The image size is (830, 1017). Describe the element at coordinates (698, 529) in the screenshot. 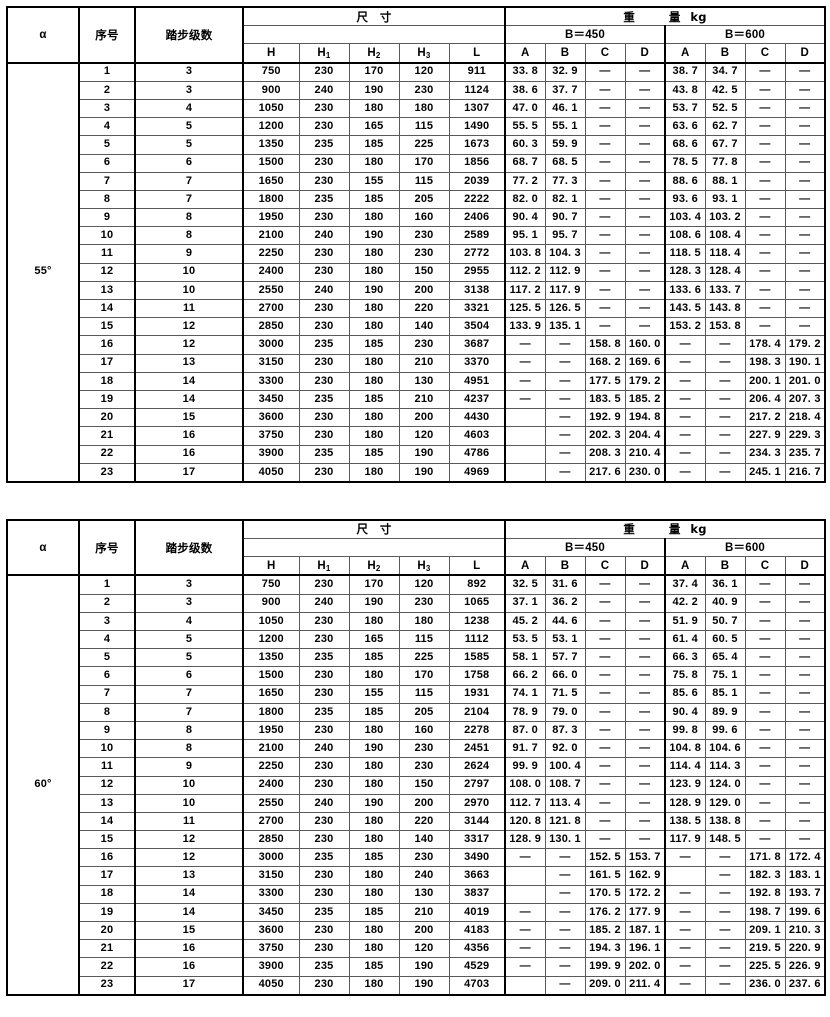

I see `weight-unit-label: kg` at that location.